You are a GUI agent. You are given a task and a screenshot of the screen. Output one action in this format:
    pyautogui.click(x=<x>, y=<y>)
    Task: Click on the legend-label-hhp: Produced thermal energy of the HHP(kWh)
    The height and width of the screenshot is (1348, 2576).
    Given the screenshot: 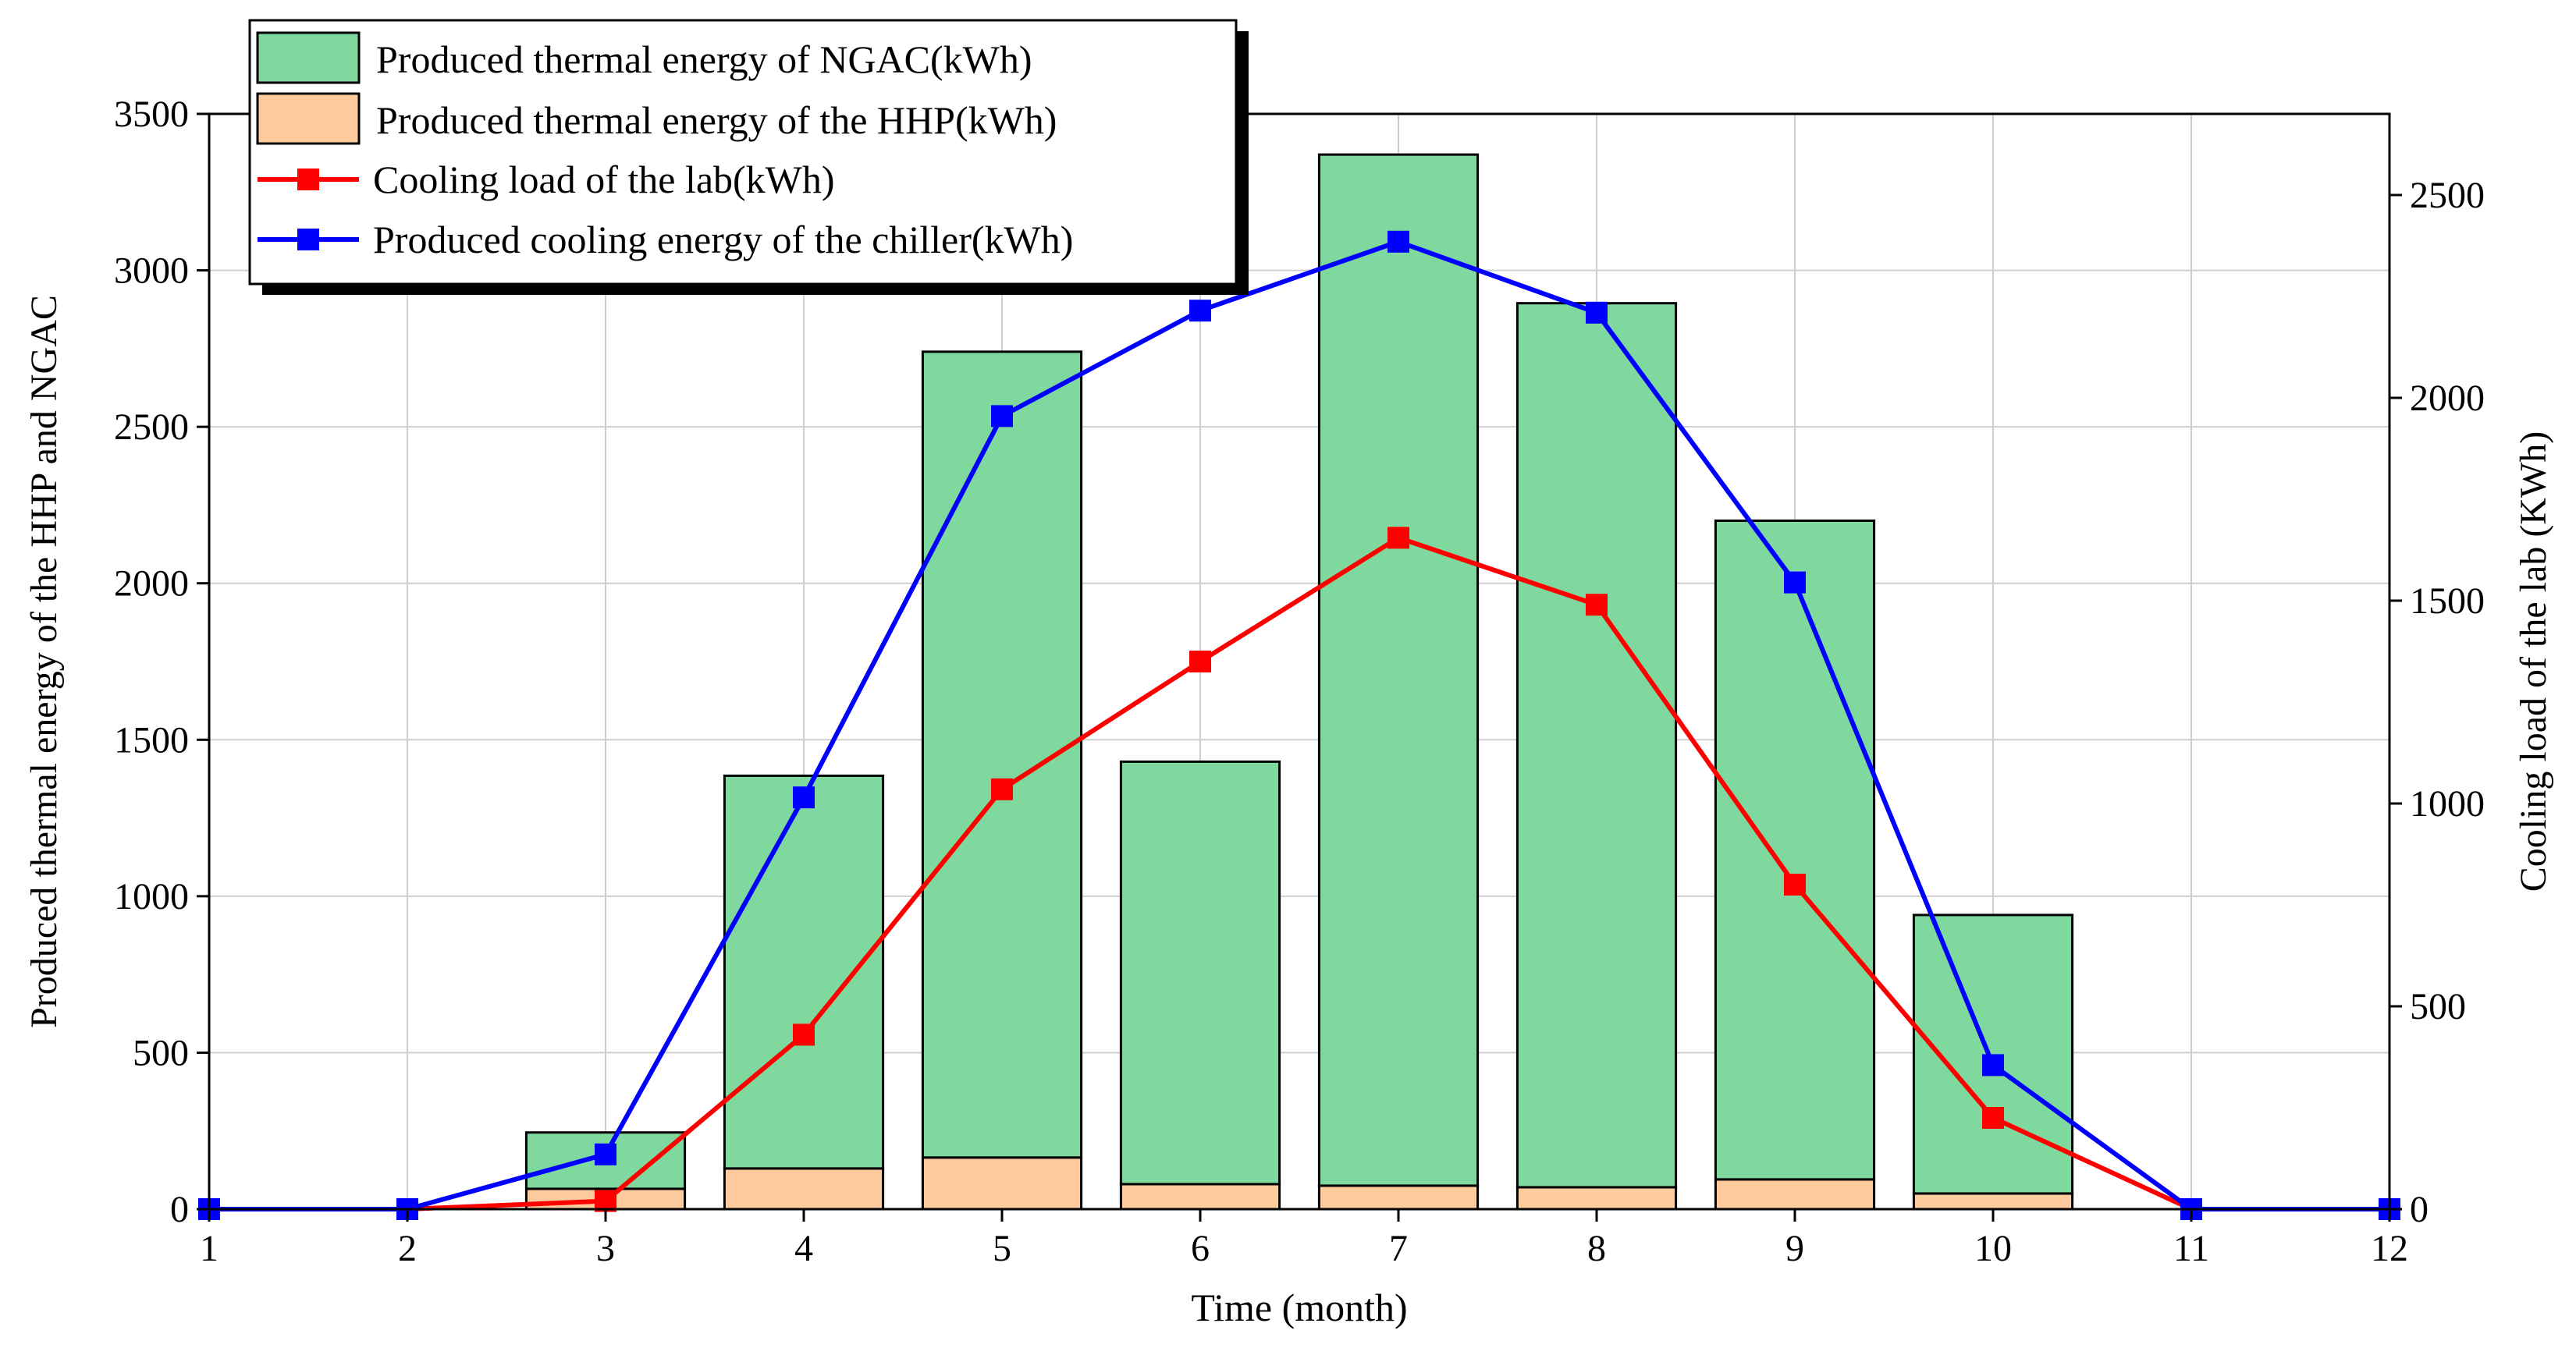 What is the action you would take?
    pyautogui.click(x=717, y=120)
    